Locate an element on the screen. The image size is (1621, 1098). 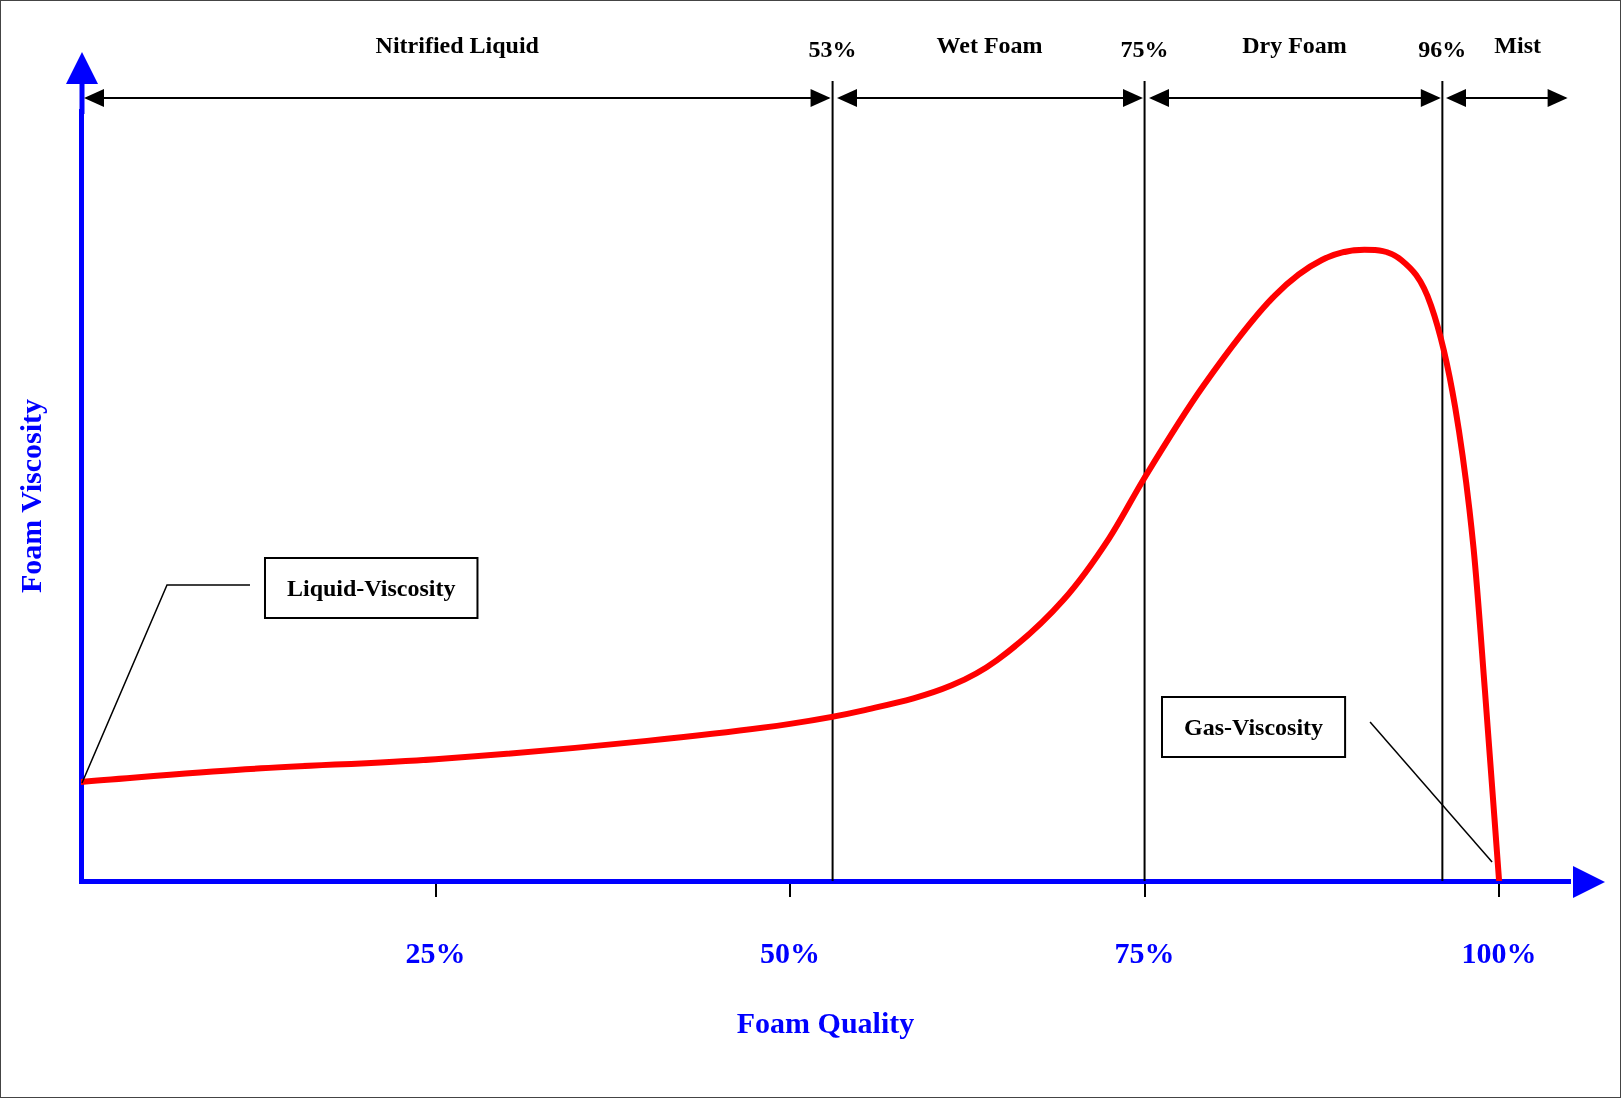
x-tick-label: 75% is located at coordinates (1144, 952).